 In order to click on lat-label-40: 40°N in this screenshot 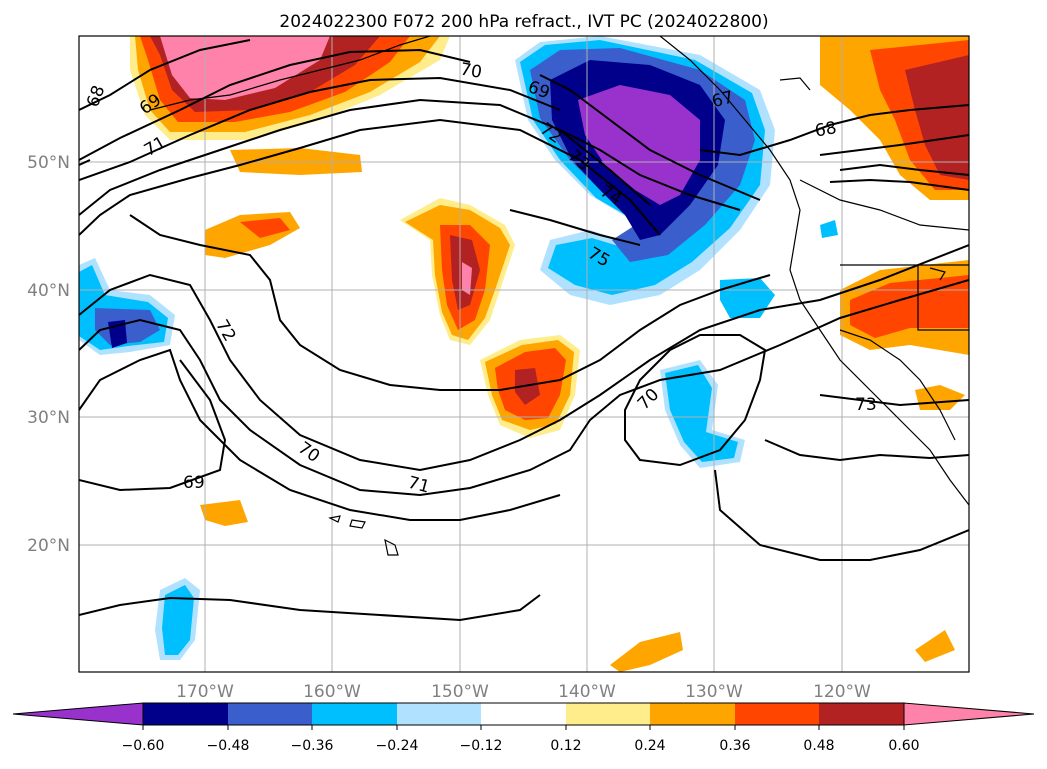, I will do `click(48, 291)`.